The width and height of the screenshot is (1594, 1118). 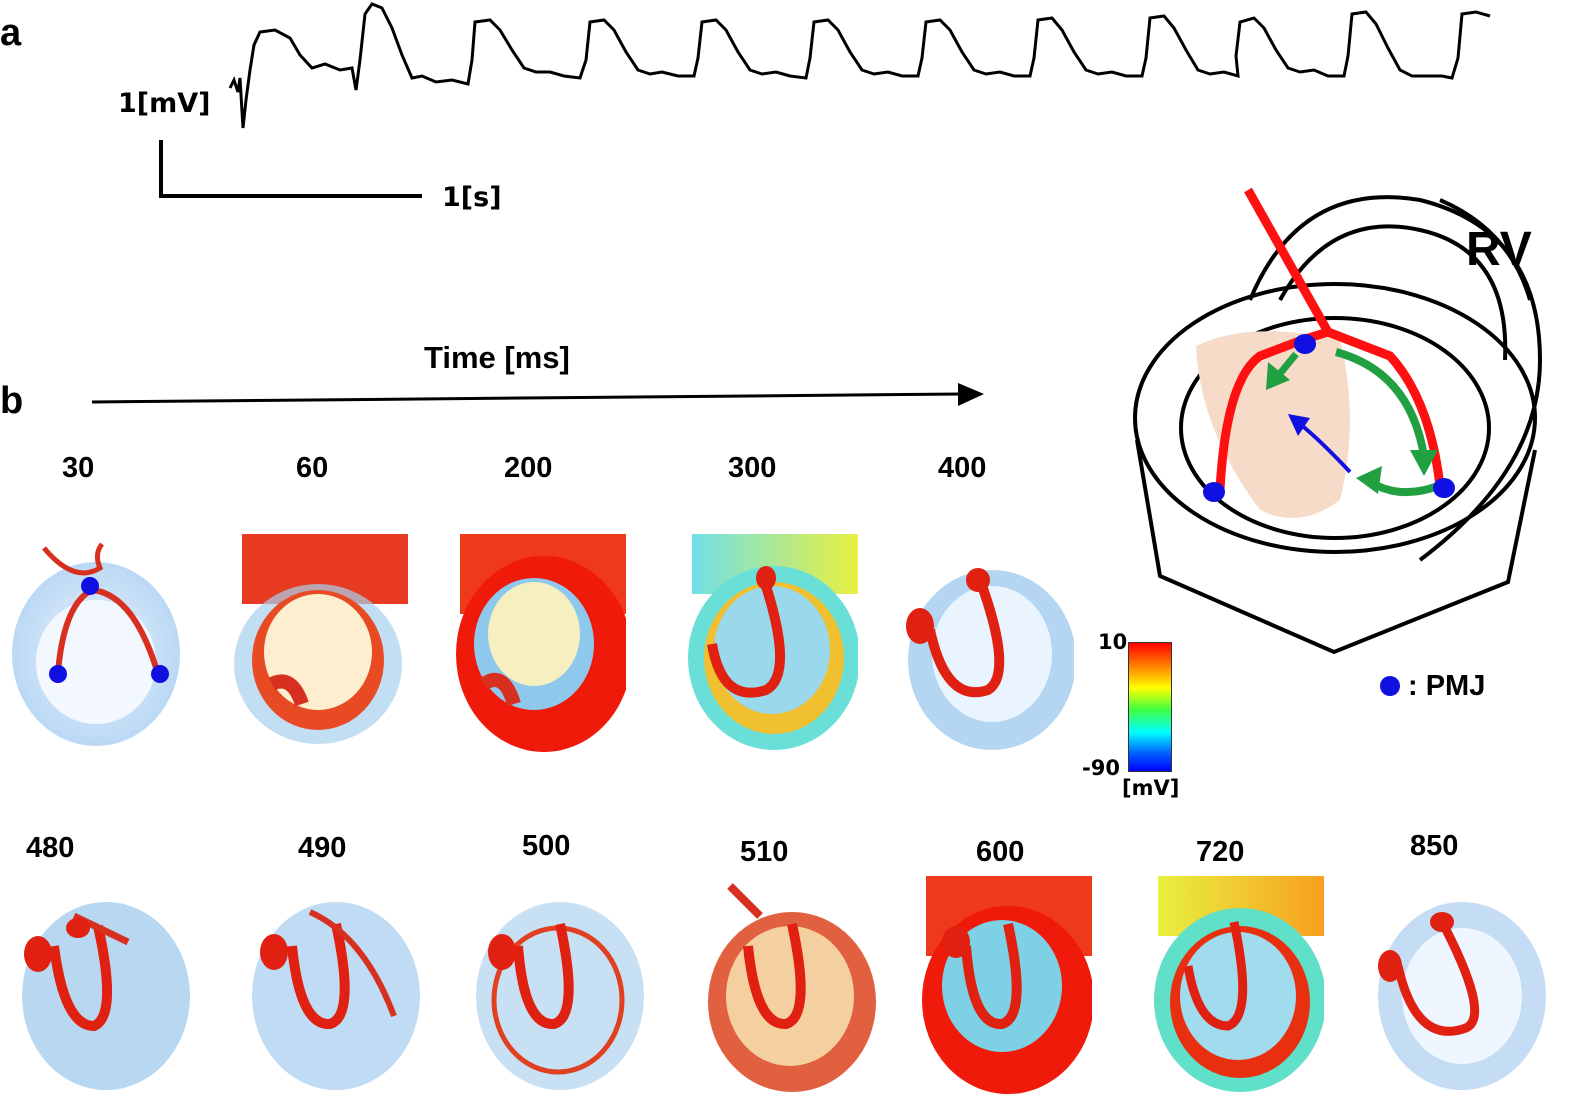 What do you see at coordinates (537, 394) in the screenshot?
I see `time-arrow` at bounding box center [537, 394].